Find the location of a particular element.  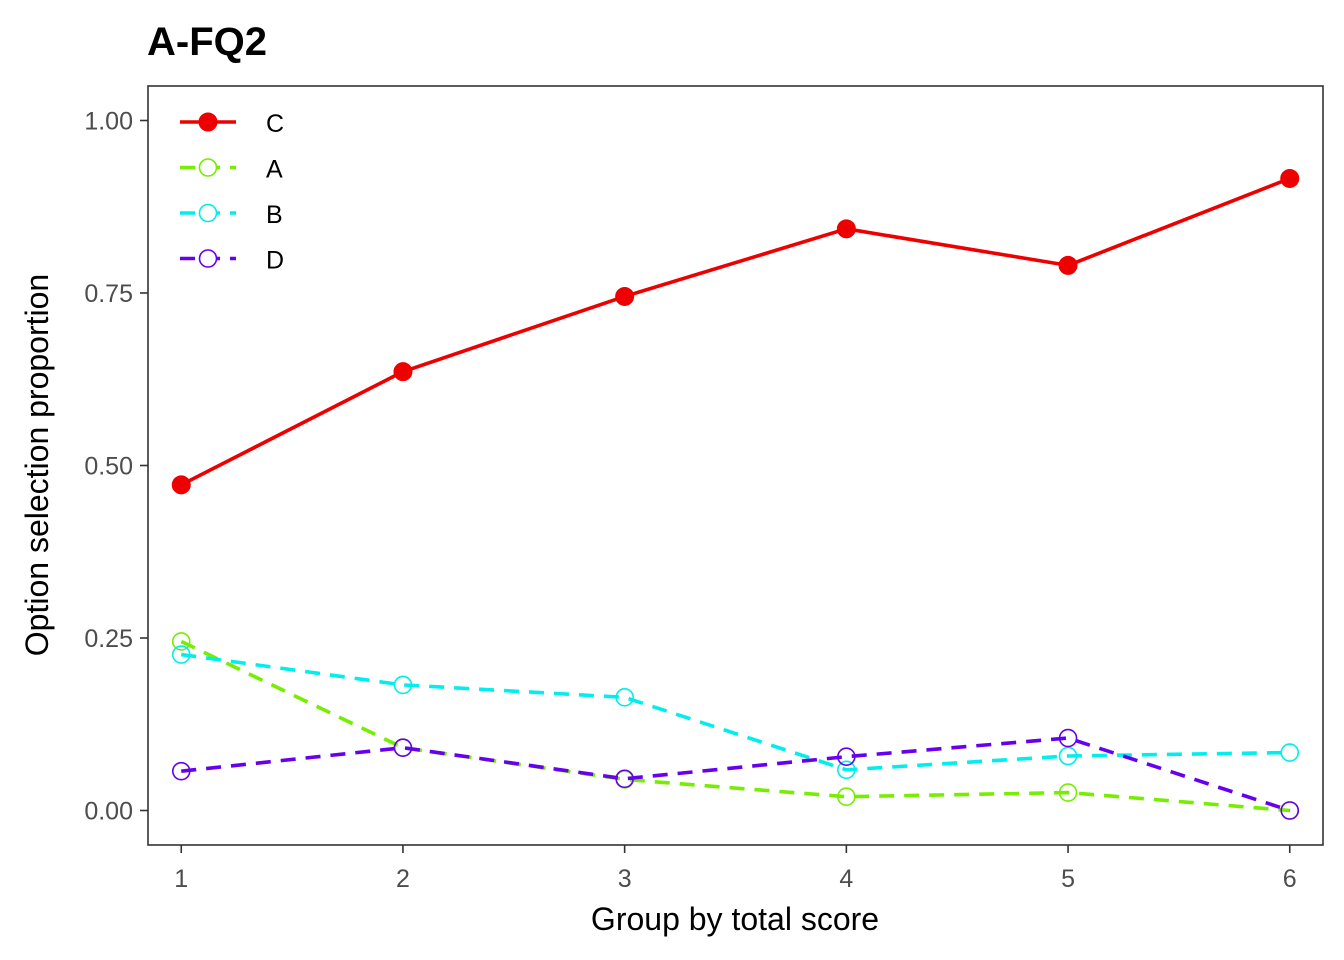

legend-item-D: D is located at coordinates (232, 261).